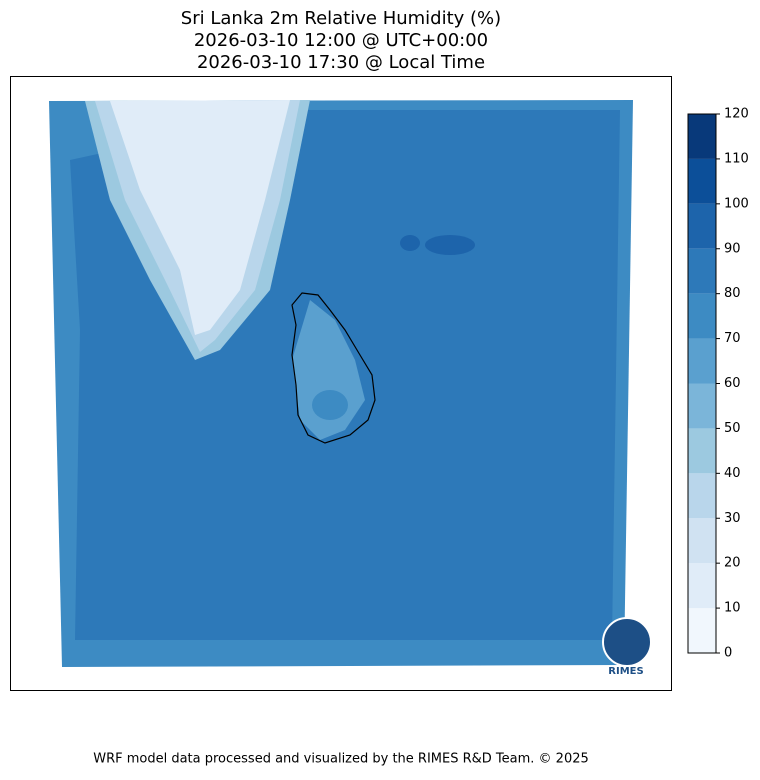 The image size is (760, 780). Describe the element at coordinates (732, 383) in the screenshot. I see `colorbar-tick-label: 60` at that location.